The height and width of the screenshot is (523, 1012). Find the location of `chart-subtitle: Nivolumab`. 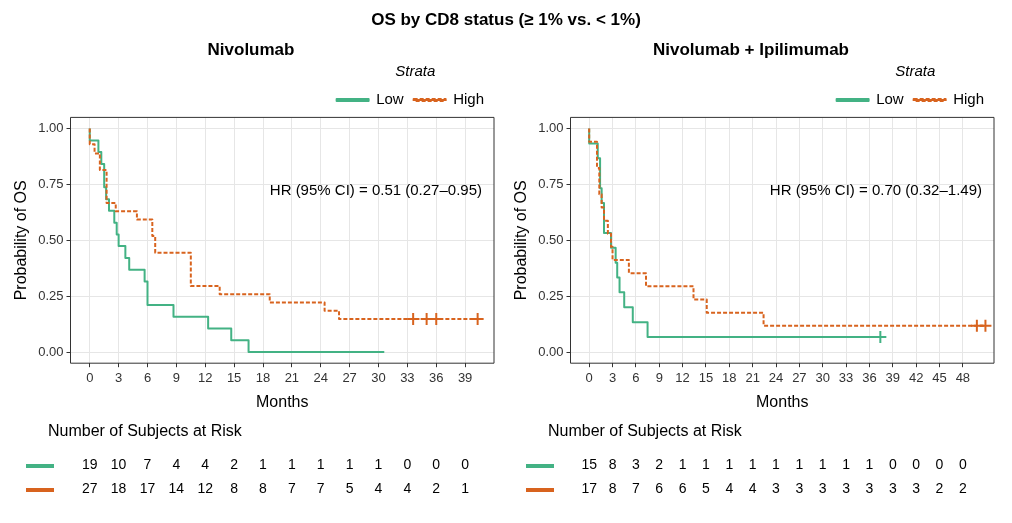

chart-subtitle: Nivolumab is located at coordinates (251, 49).